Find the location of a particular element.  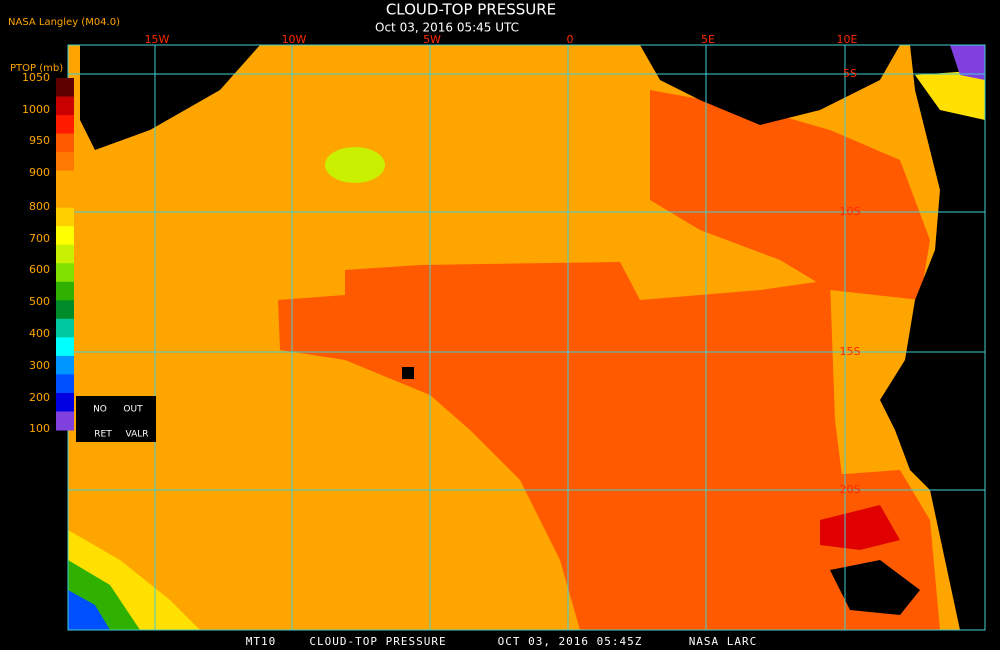

footer-text: OCT 03, 2016 05:45Z is located at coordinates (570, 641).